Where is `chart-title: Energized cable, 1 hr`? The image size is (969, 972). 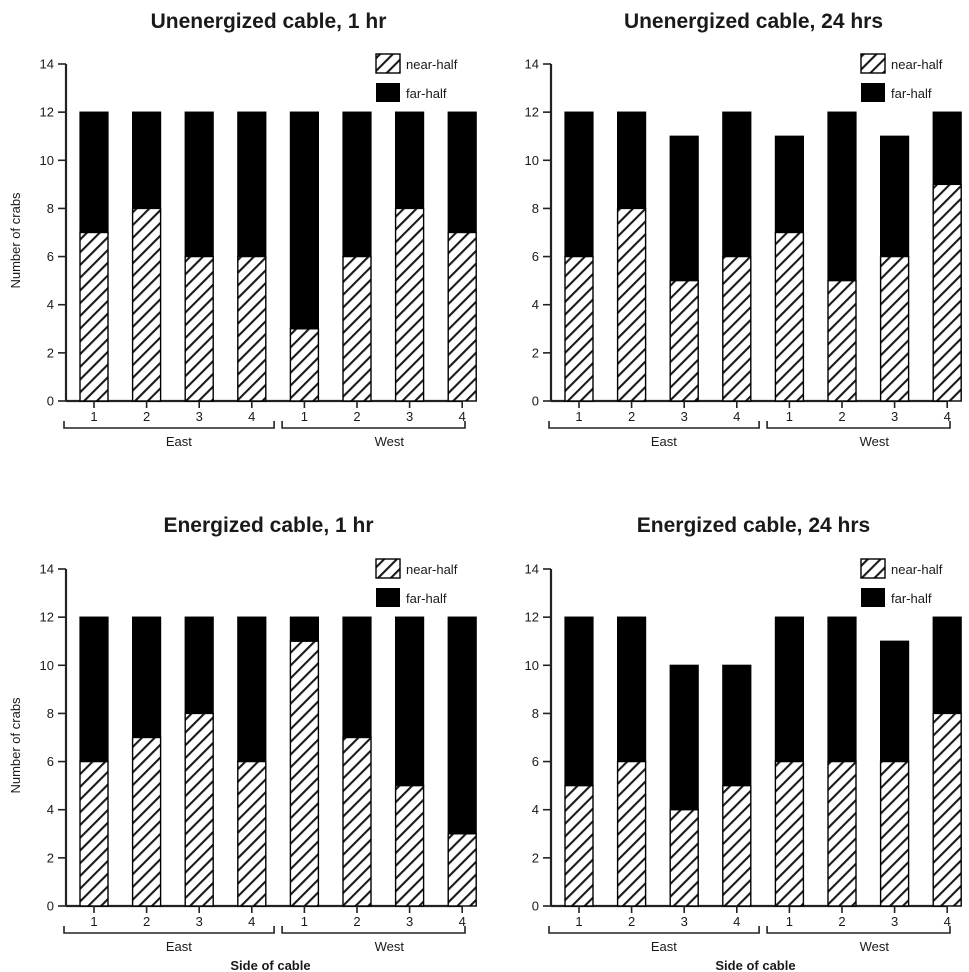 chart-title: Energized cable, 1 hr is located at coordinates (268, 525).